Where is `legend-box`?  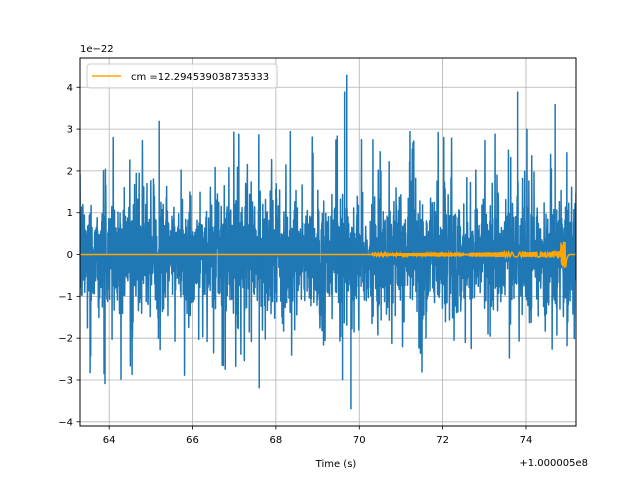
legend-box is located at coordinates (182, 76).